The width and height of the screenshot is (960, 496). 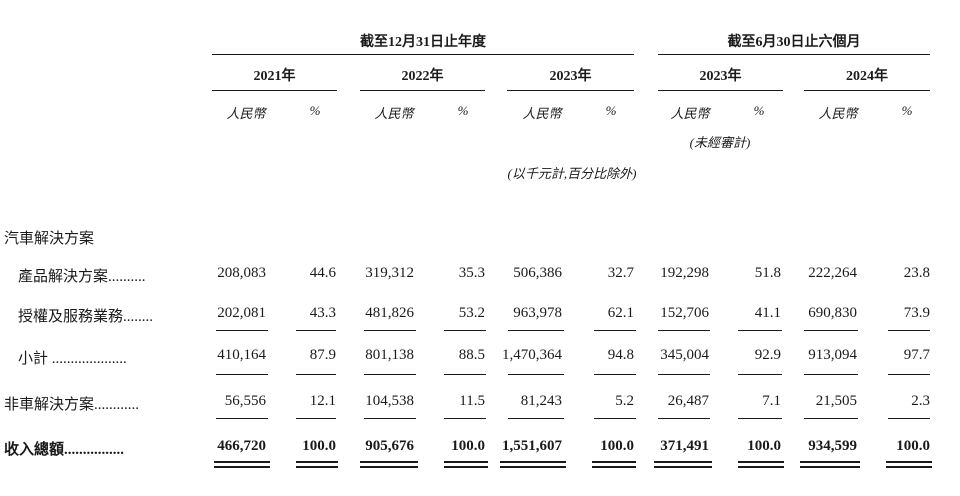 What do you see at coordinates (620, 273) in the screenshot?
I see `cell-product-2023-pct: 32.7` at bounding box center [620, 273].